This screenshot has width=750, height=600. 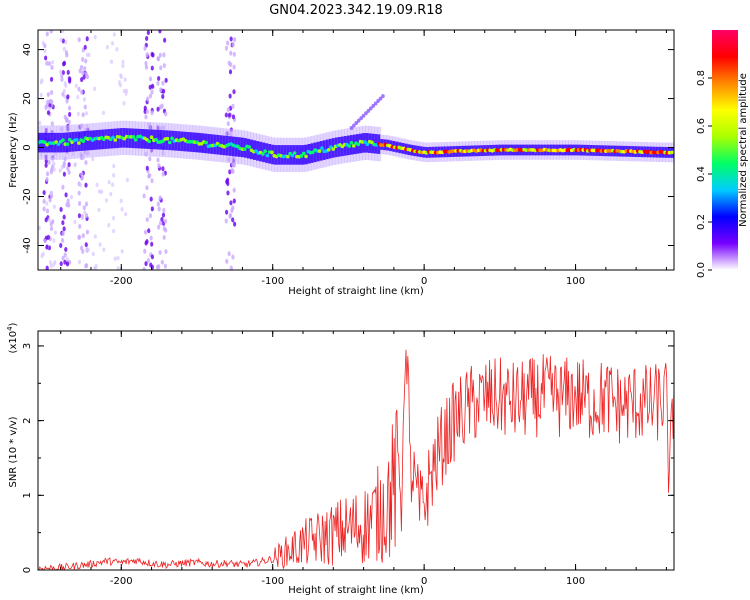 I want to click on snr-x-tick-label: 0, so click(x=424, y=581).